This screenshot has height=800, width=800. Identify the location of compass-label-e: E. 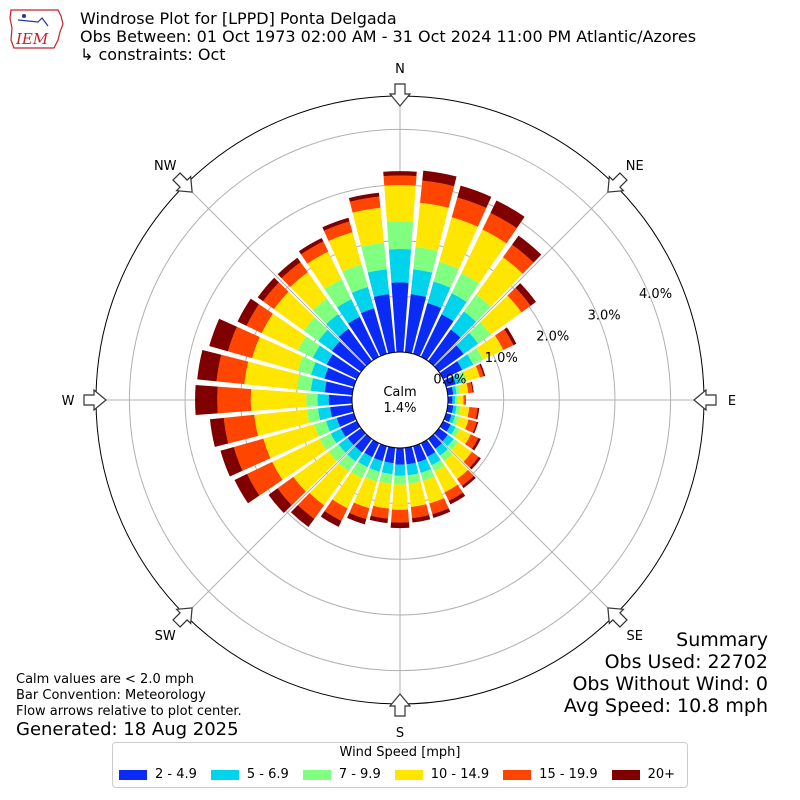
(732, 401).